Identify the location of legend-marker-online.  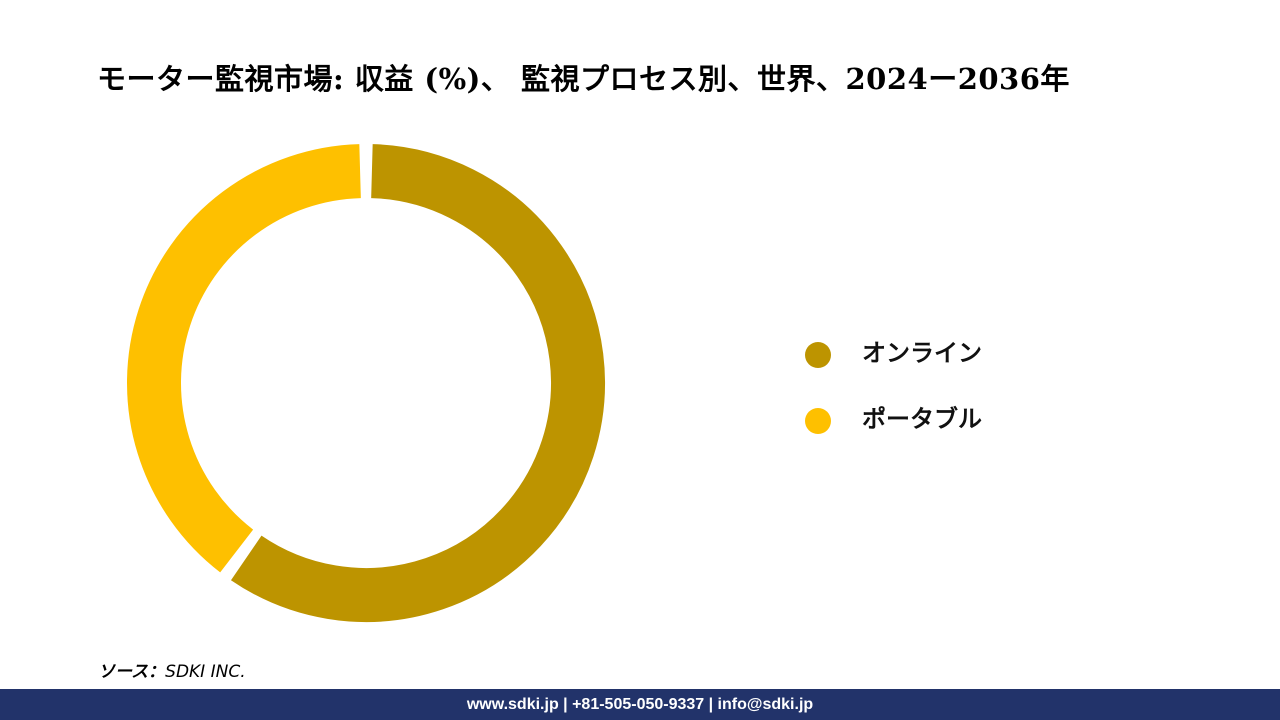
(818, 355).